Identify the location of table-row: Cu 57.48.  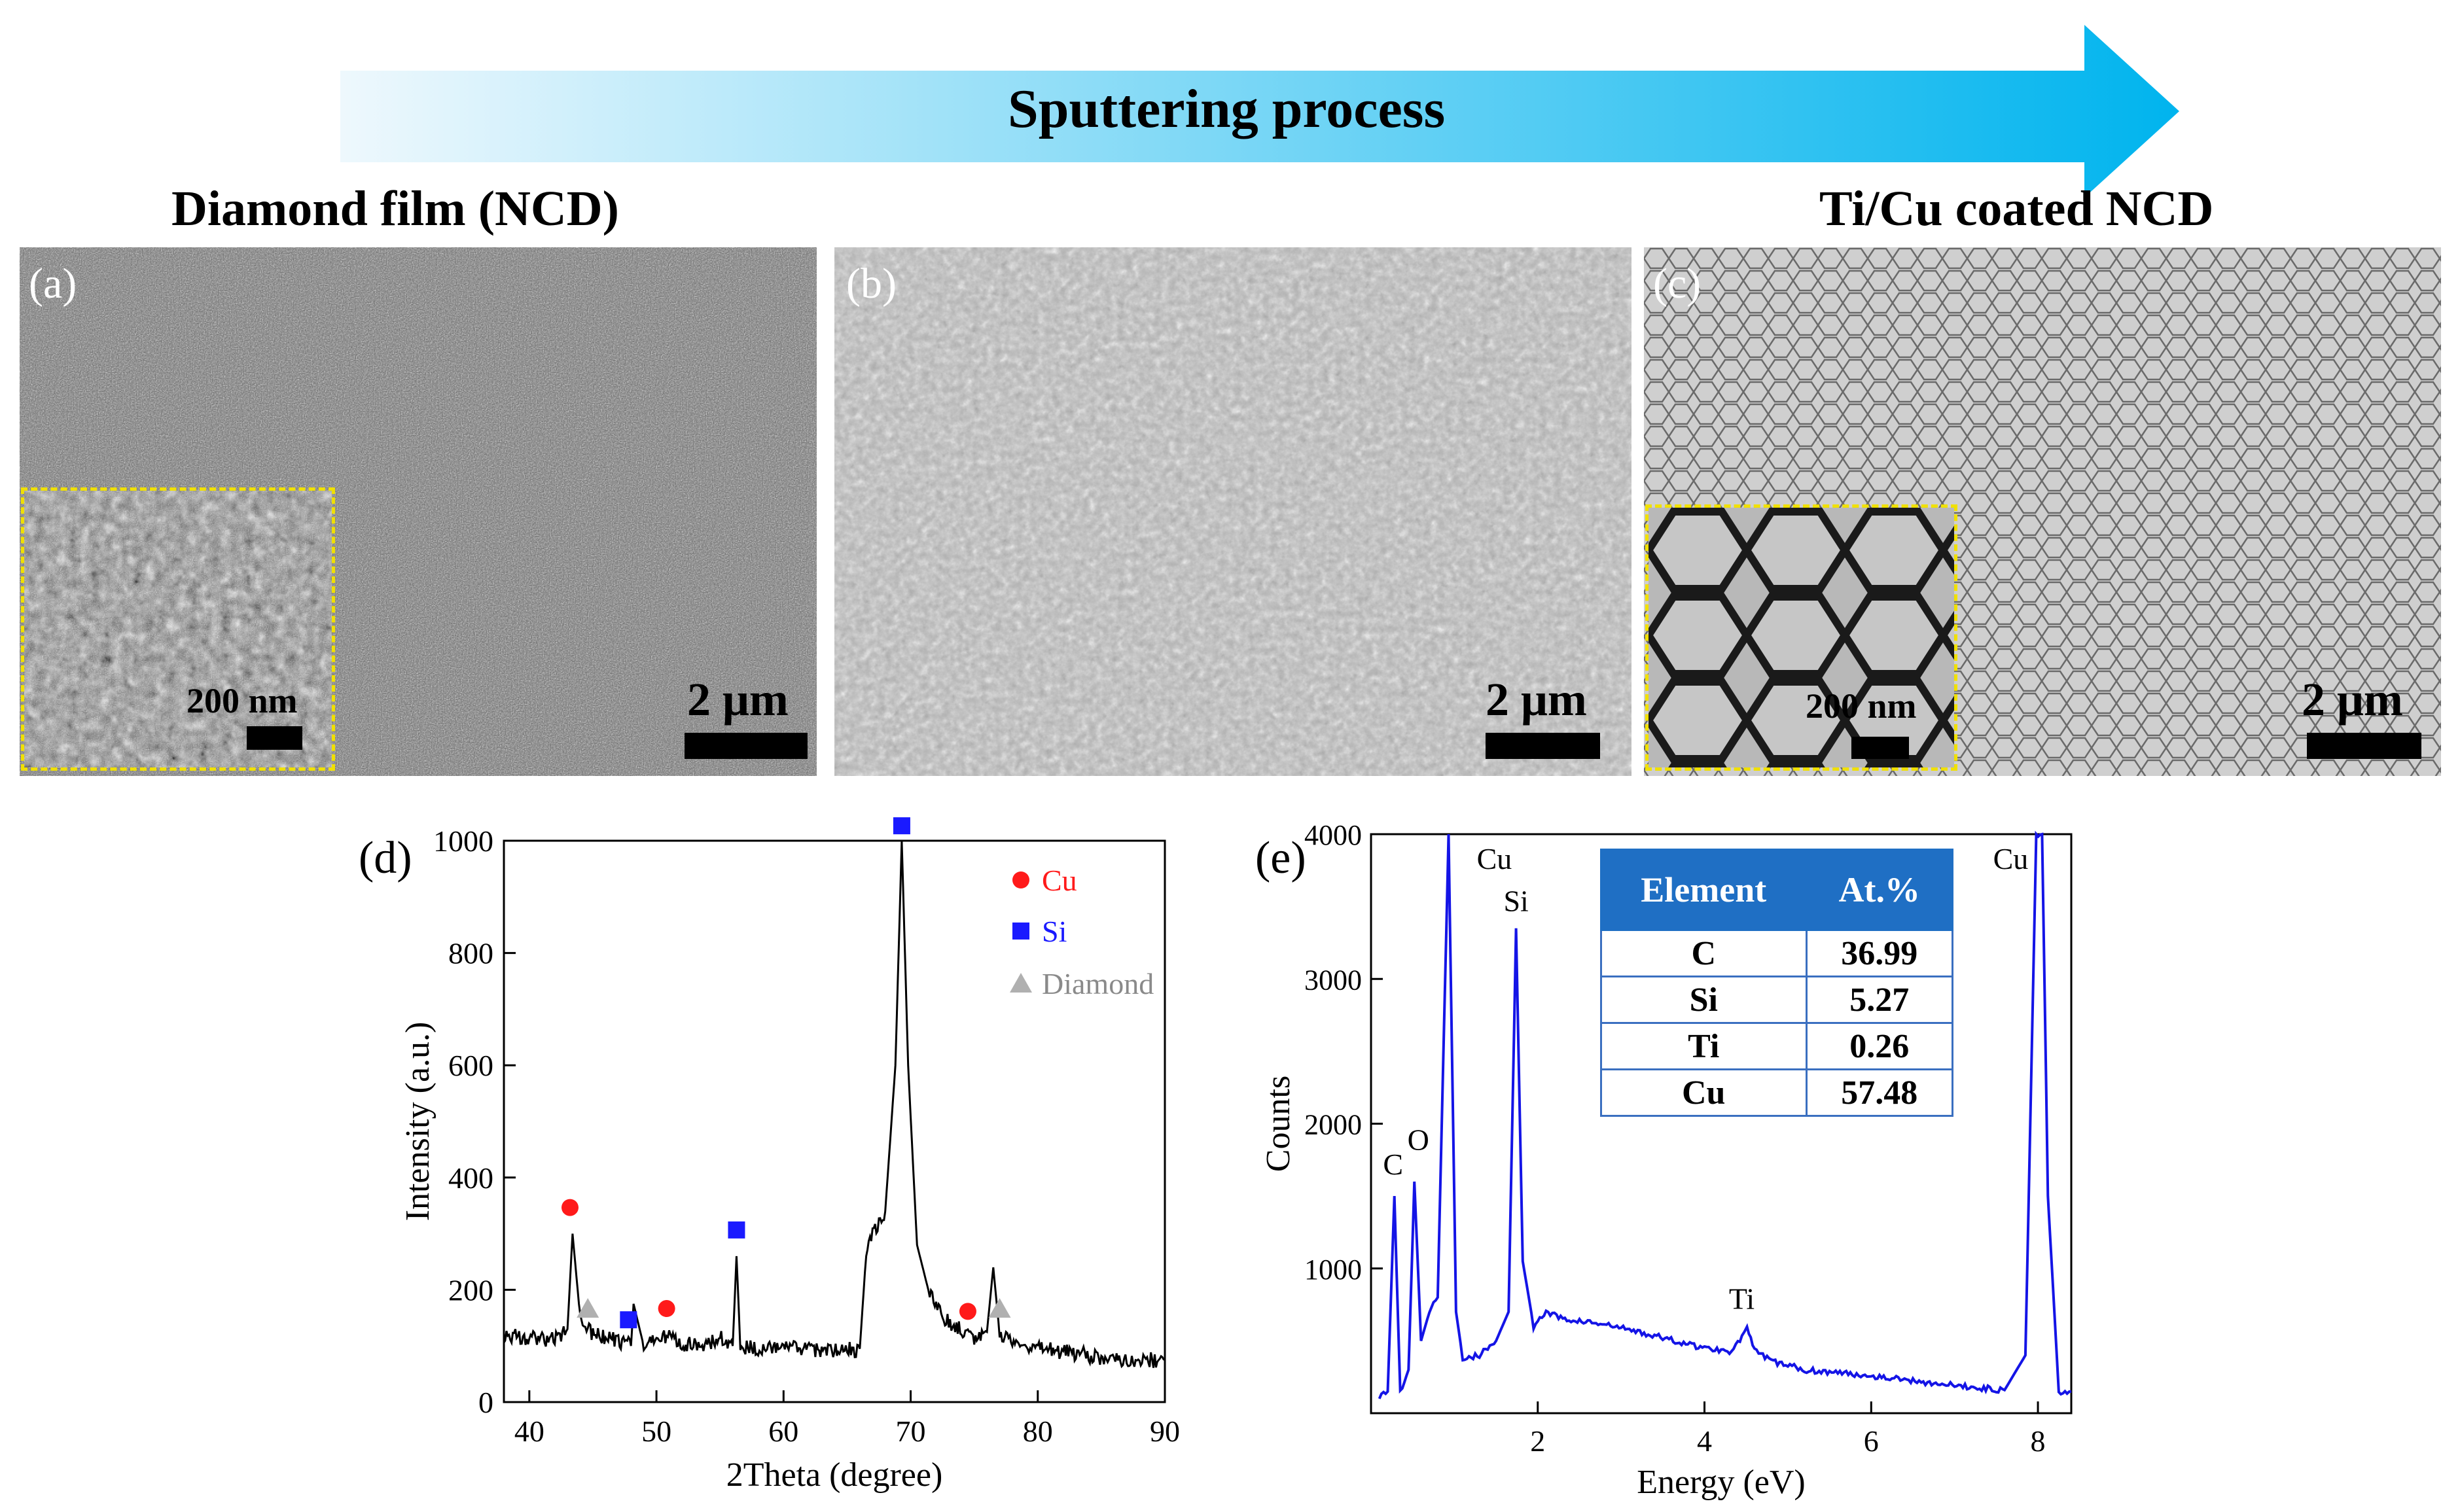
(1777, 1092).